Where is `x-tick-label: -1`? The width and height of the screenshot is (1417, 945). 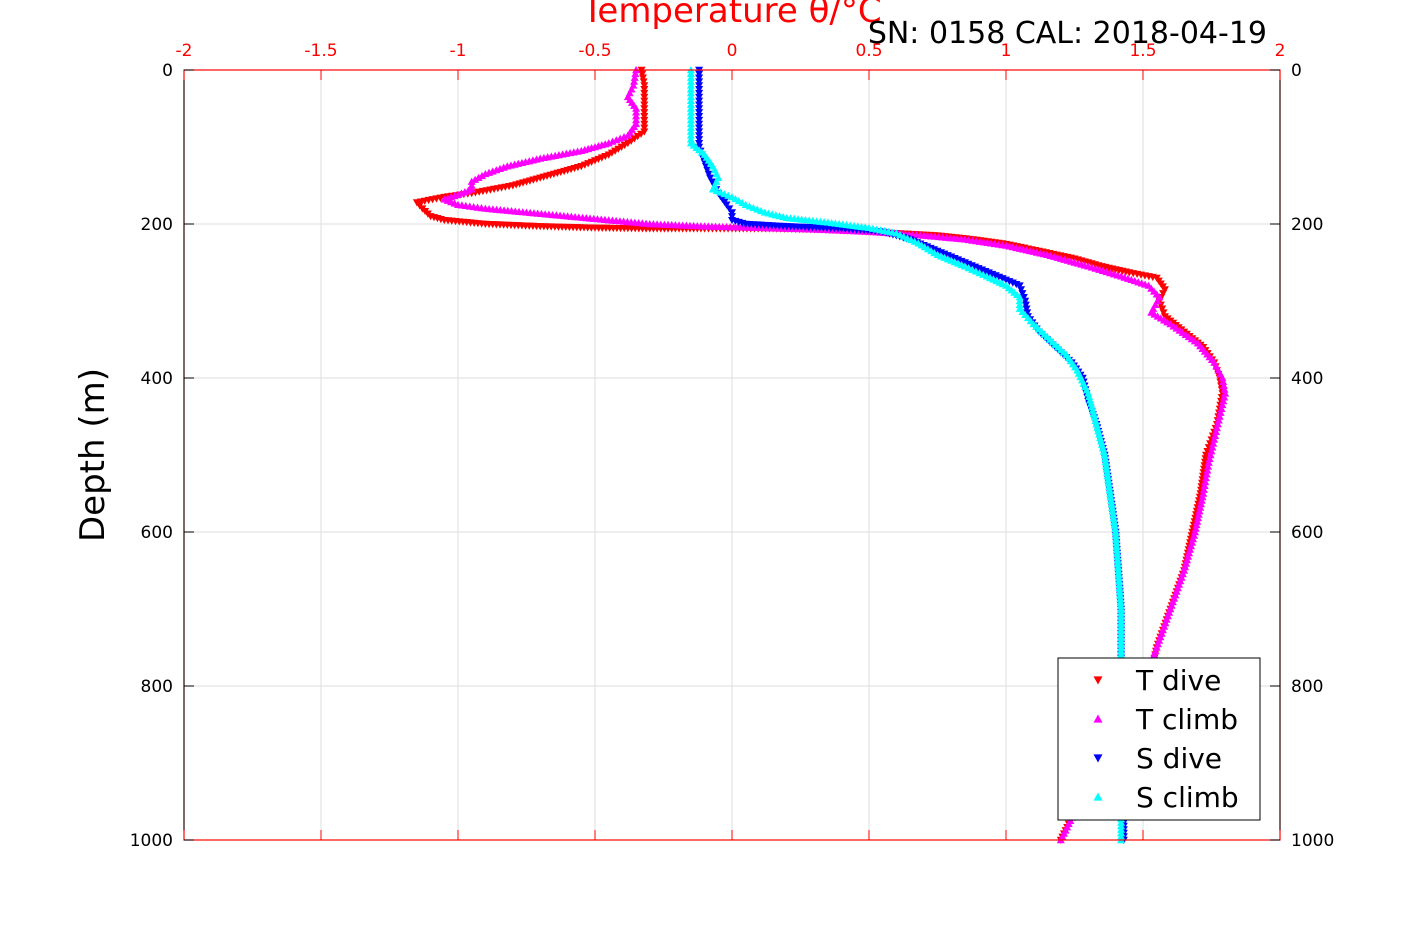 x-tick-label: -1 is located at coordinates (458, 51).